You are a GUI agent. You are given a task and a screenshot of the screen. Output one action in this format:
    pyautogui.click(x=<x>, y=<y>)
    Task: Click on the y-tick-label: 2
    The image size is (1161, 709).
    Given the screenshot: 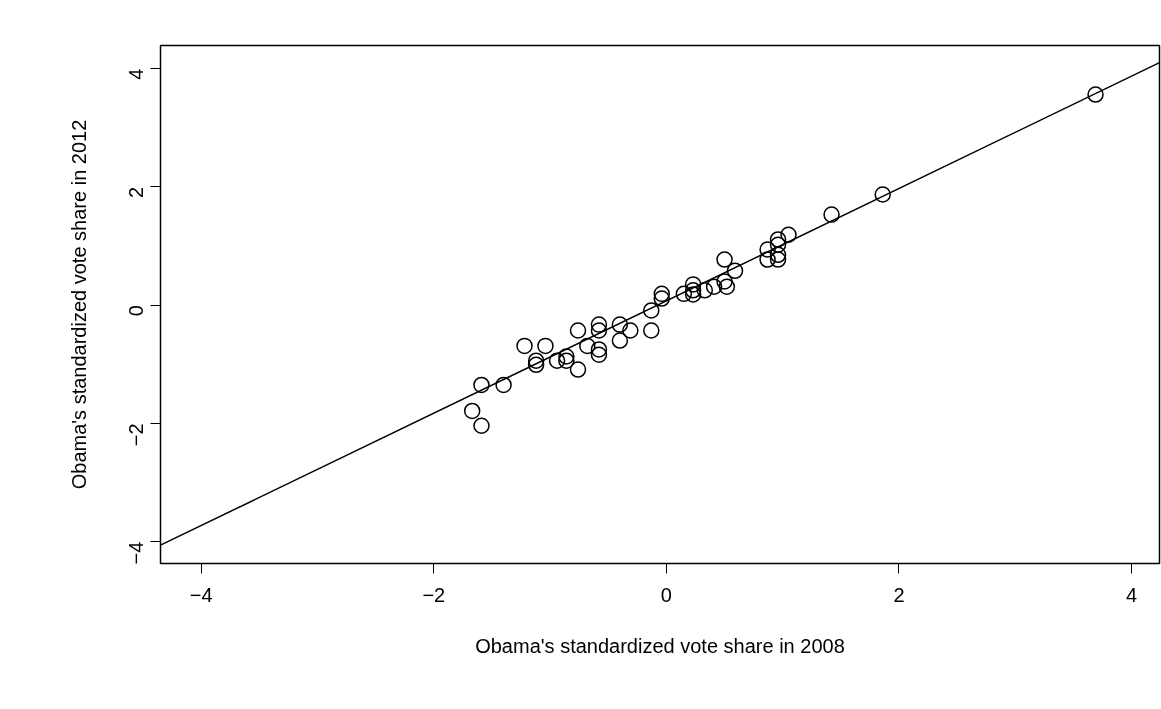 What is the action you would take?
    pyautogui.click(x=136, y=192)
    